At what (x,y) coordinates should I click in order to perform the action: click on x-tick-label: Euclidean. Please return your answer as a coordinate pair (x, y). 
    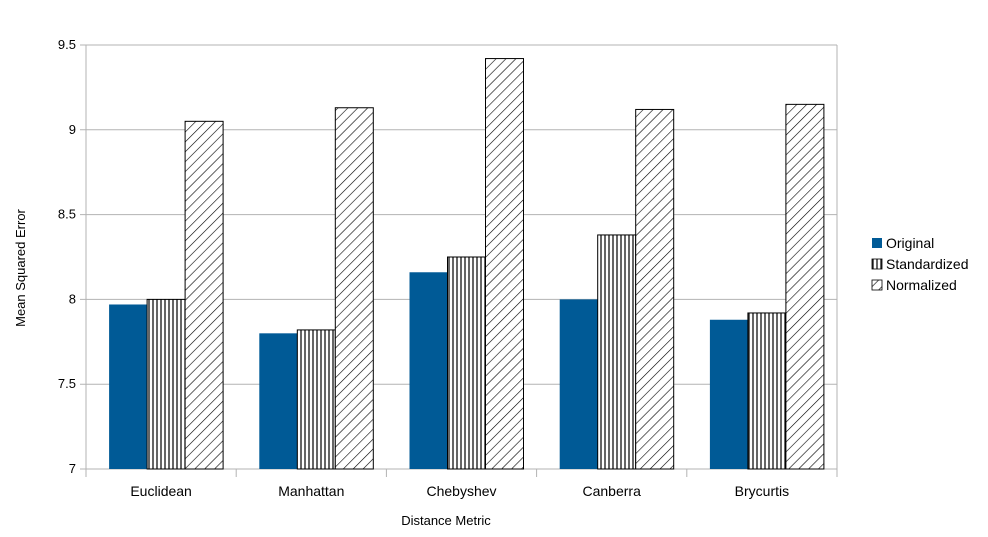
    Looking at the image, I should click on (161, 491).